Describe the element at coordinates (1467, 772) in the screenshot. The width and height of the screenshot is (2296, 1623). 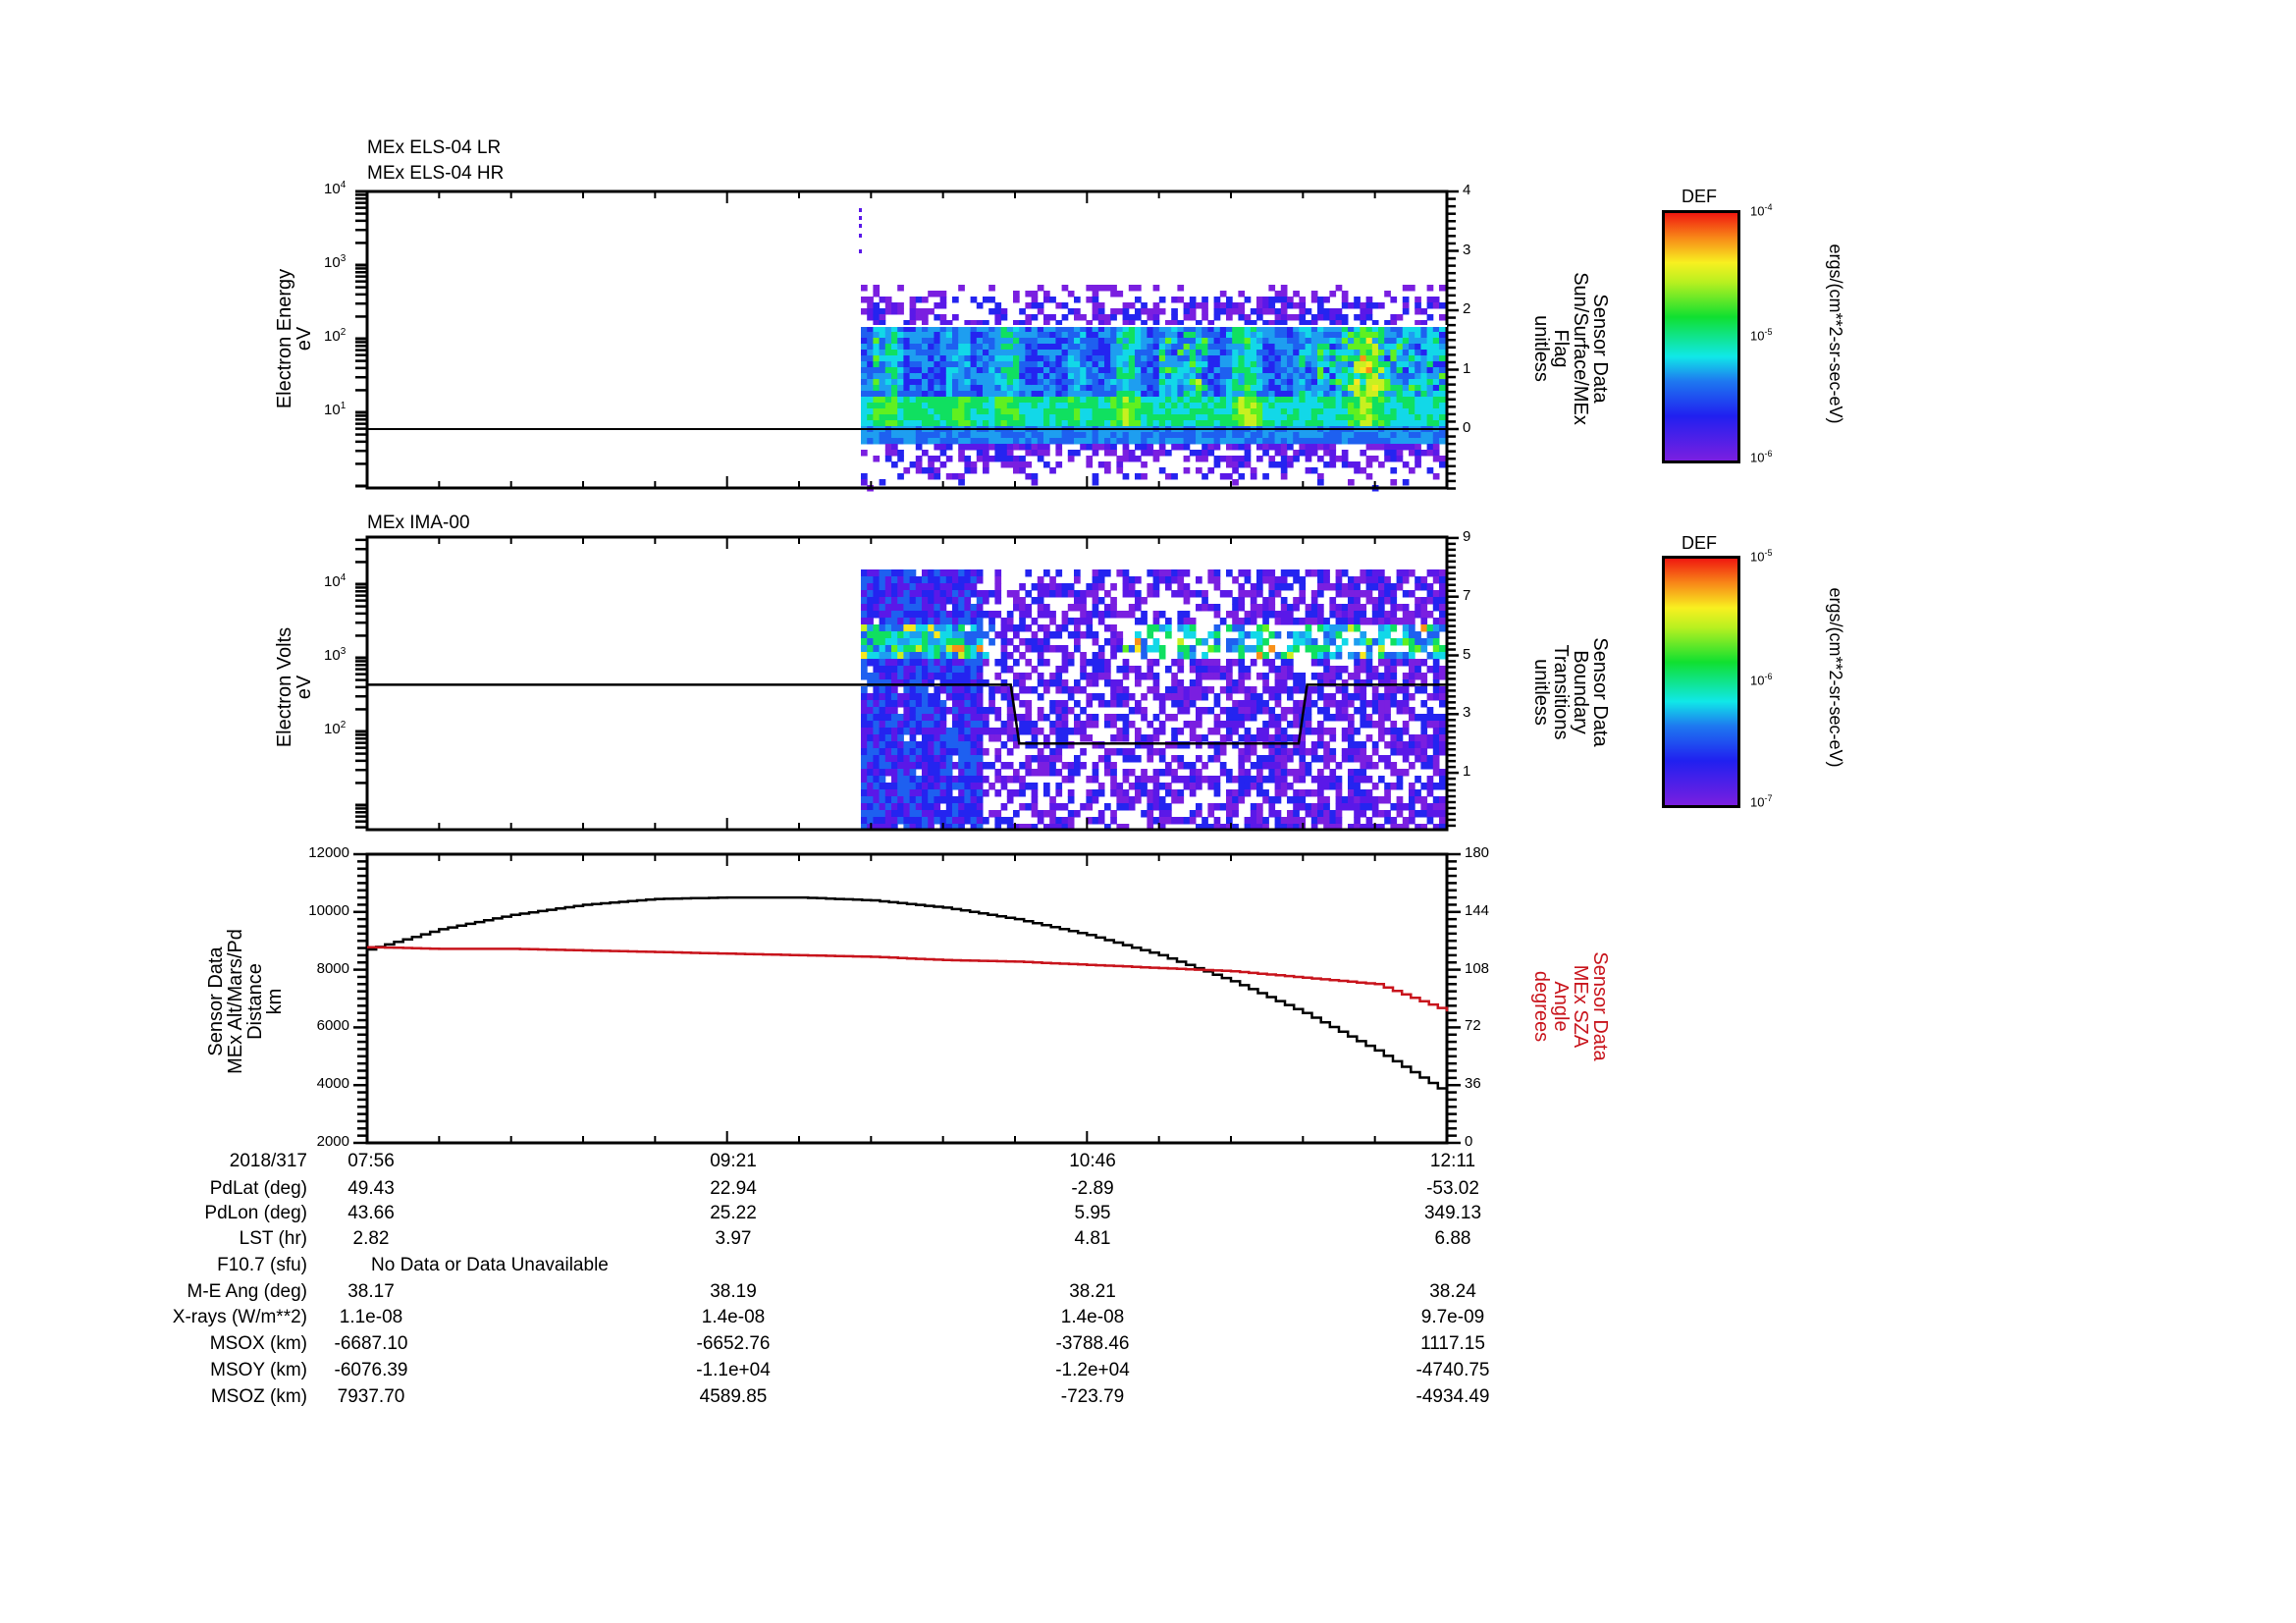
I see `ima-y2-tick-4: 1` at that location.